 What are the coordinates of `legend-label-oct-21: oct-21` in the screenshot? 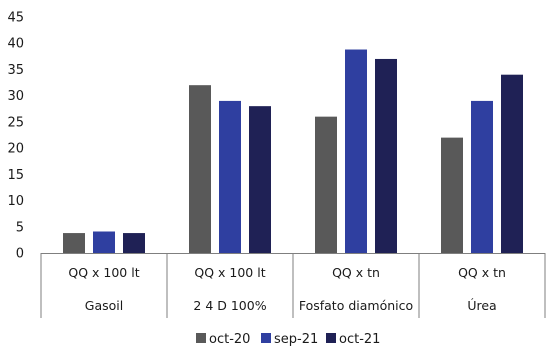 It's located at (359, 339).